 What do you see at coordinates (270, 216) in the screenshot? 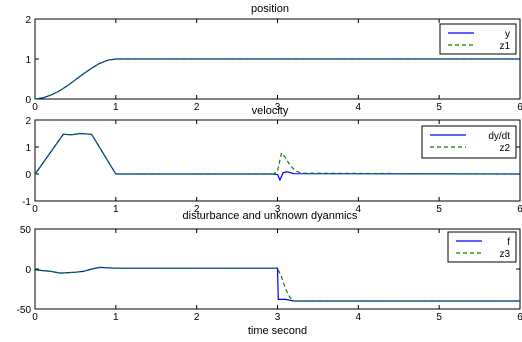
I see `chart-title: disturbance and unknown dyanmics` at bounding box center [270, 216].